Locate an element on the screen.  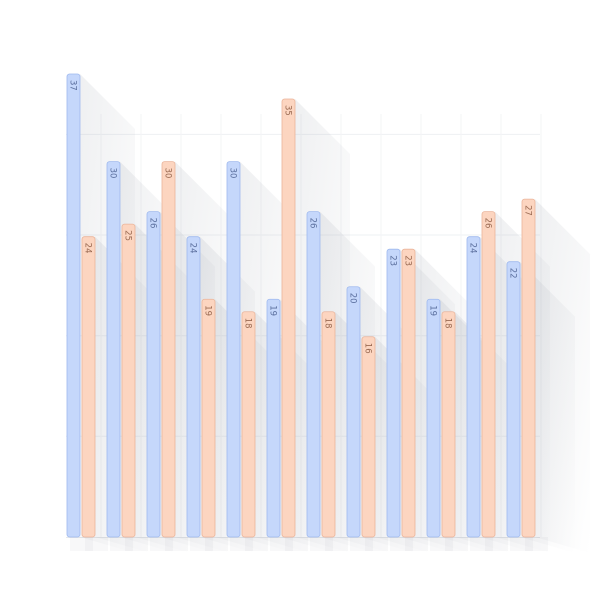
data-label: 16 is located at coordinates (368, 348).